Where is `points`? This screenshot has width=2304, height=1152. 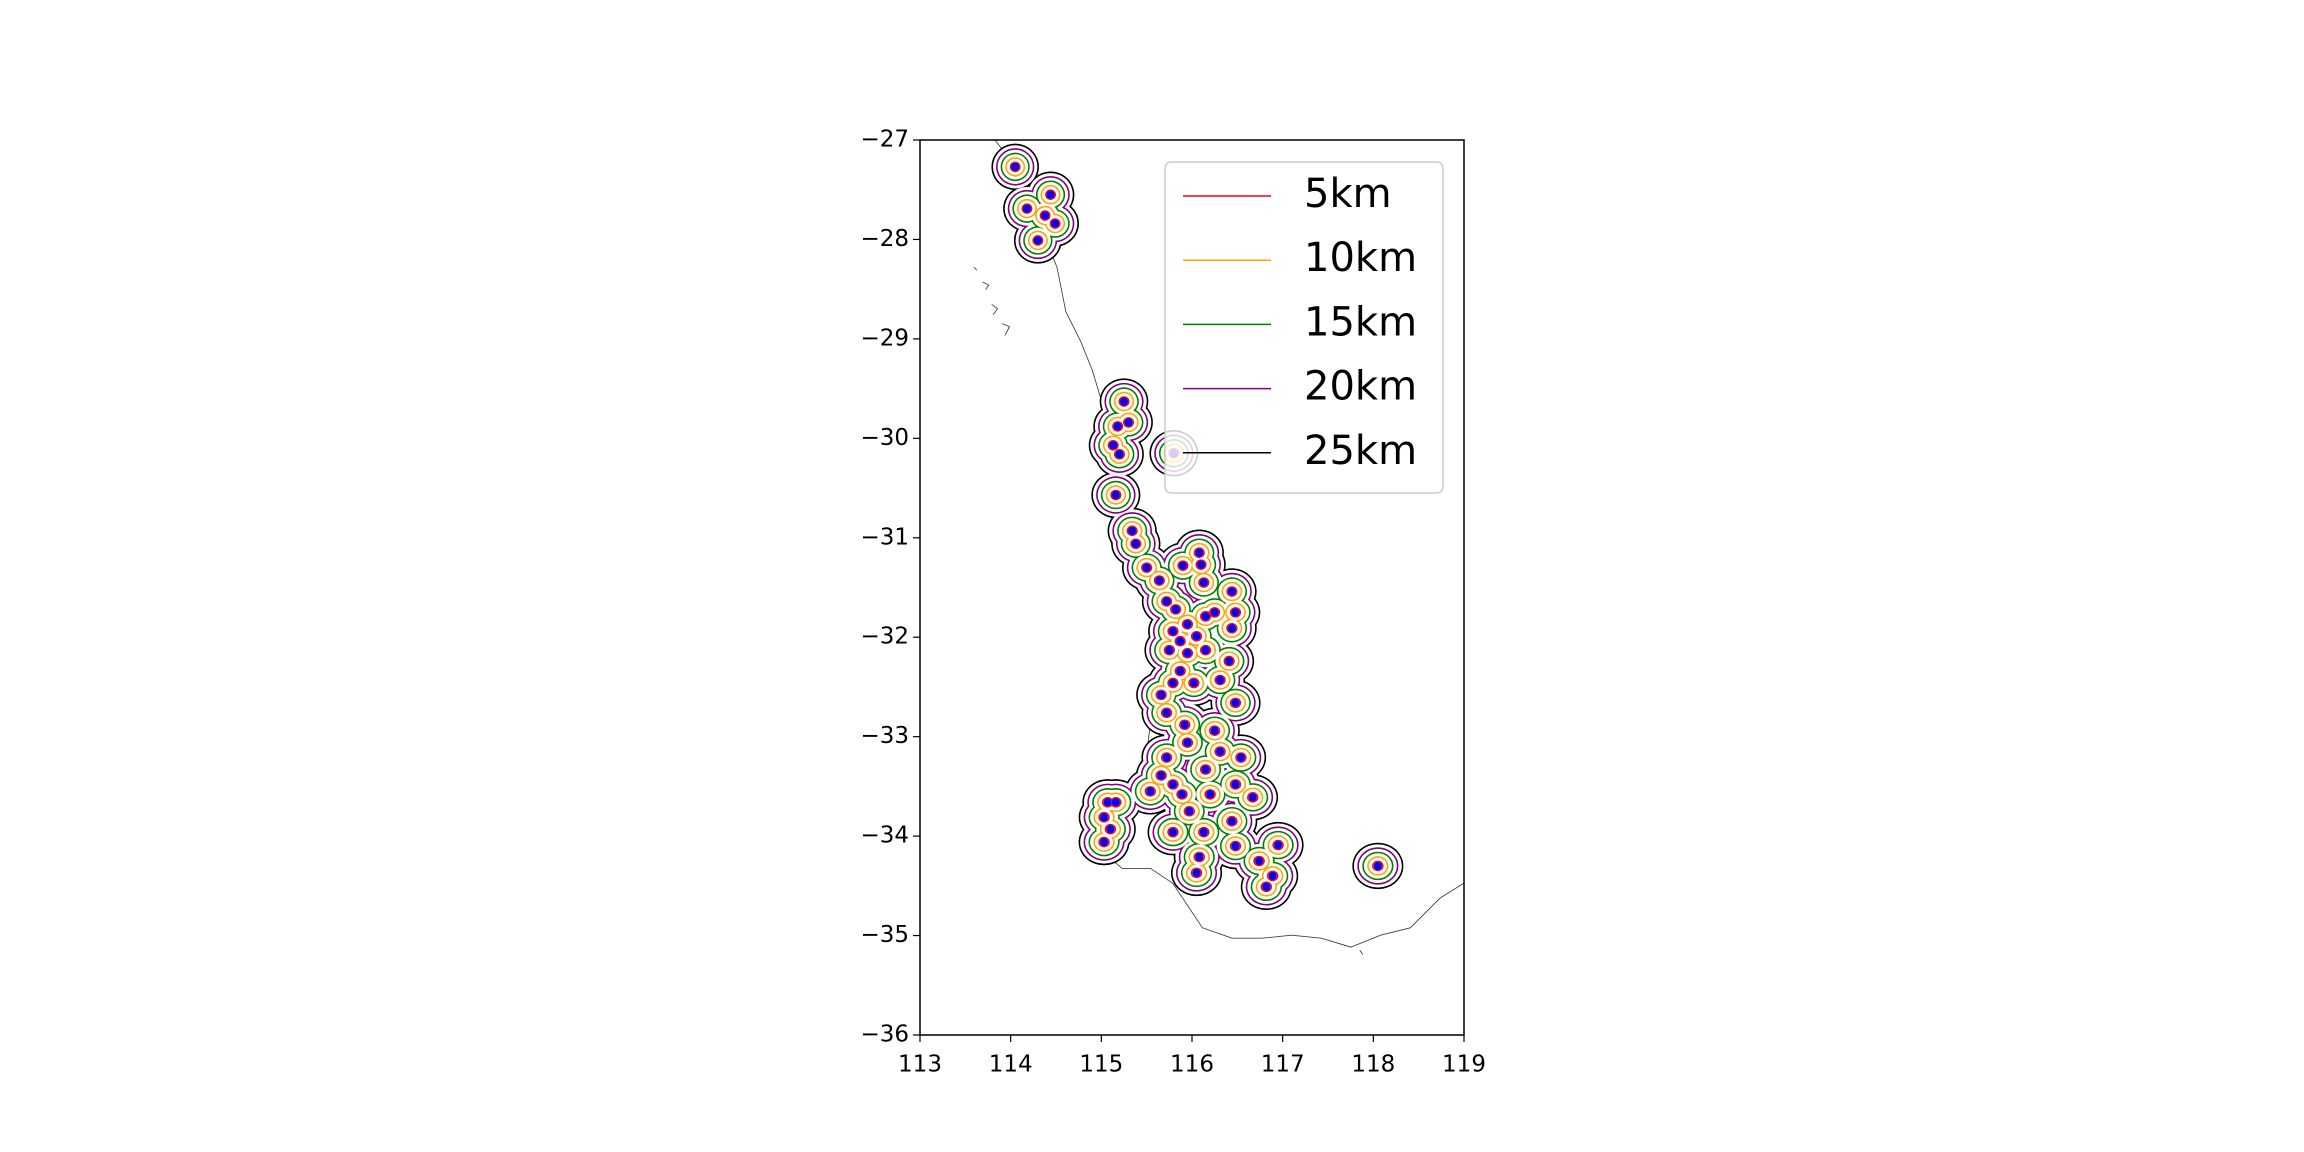 points is located at coordinates (1196, 526).